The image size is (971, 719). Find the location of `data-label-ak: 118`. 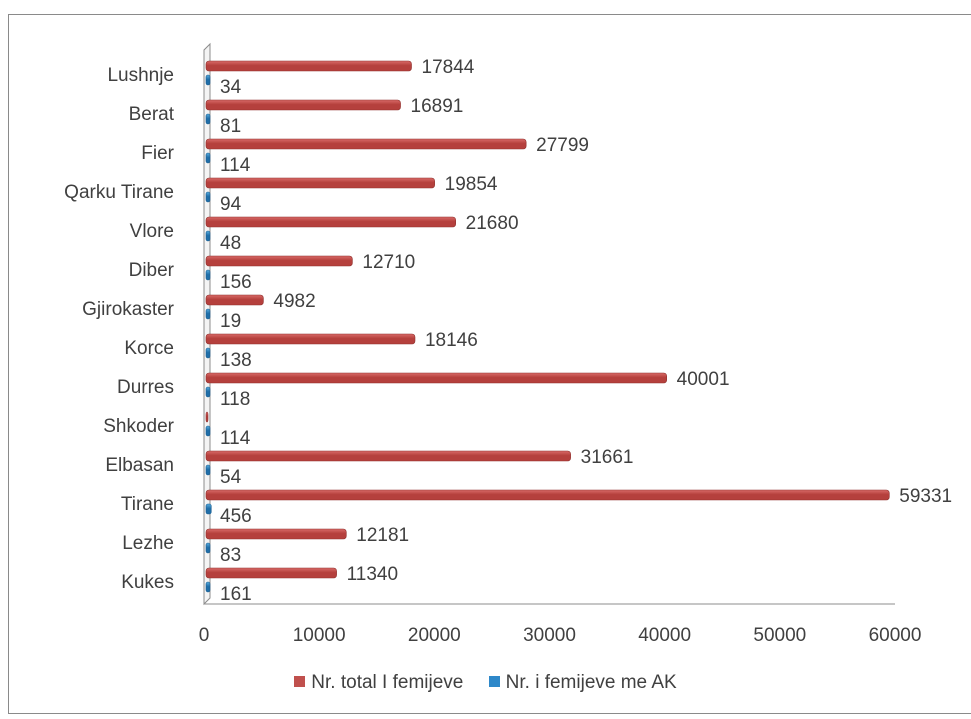

data-label-ak: 118 is located at coordinates (235, 399).